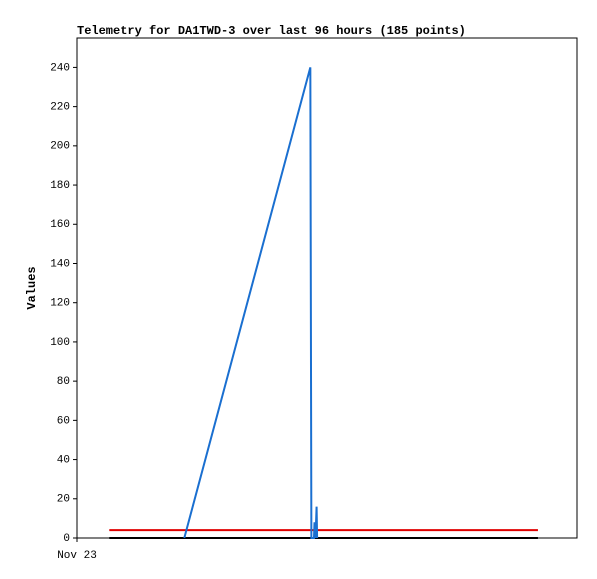 The width and height of the screenshot is (597, 579). Describe the element at coordinates (63, 382) in the screenshot. I see `y-tick-label: 80` at that location.